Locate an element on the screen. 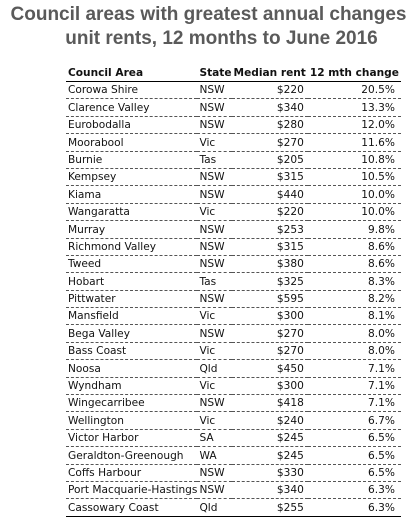 This screenshot has height=517, width=417. table-row: Richmond Valley NSW $315 8.6% is located at coordinates (233, 247).